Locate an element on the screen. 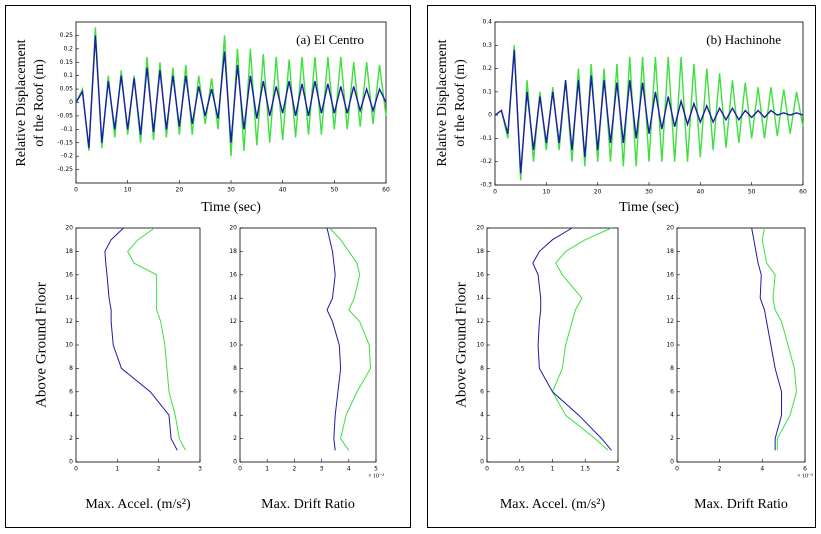 Image resolution: width=821 pixels, height=534 pixels. y-tick-label: 0.3 is located at coordinates (487, 45).